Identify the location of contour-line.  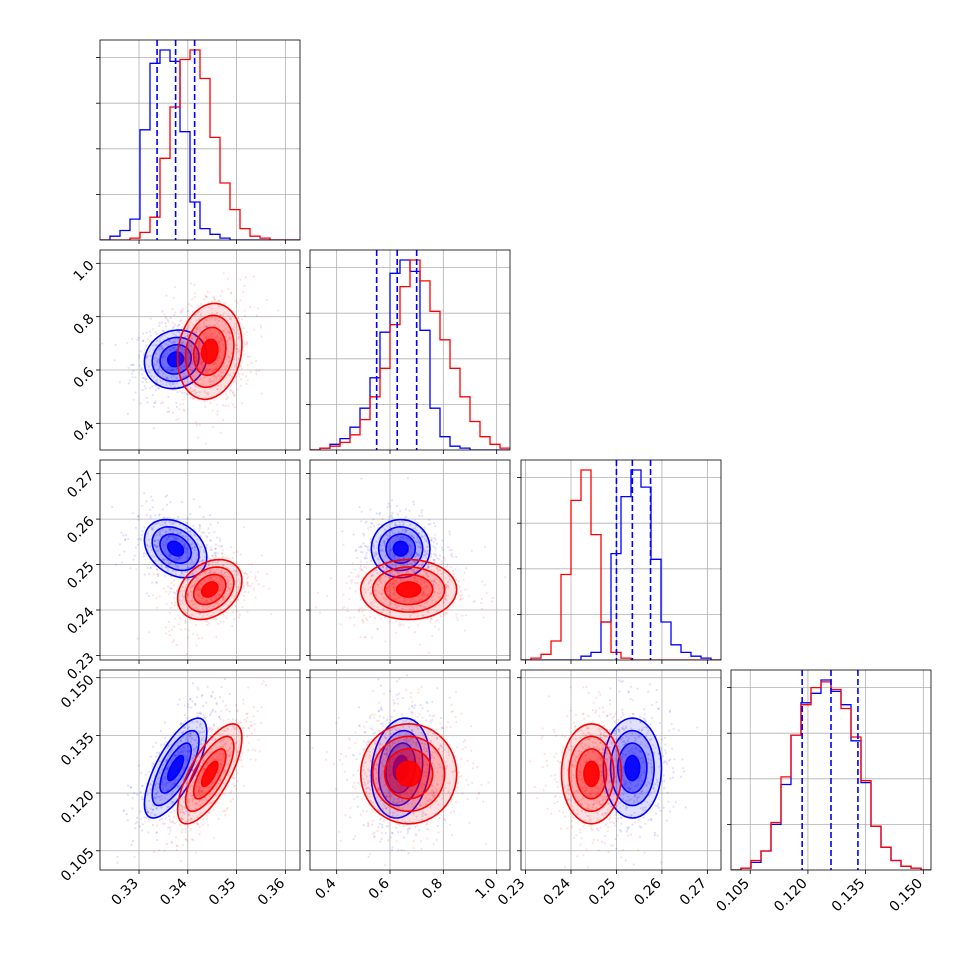
(176, 768).